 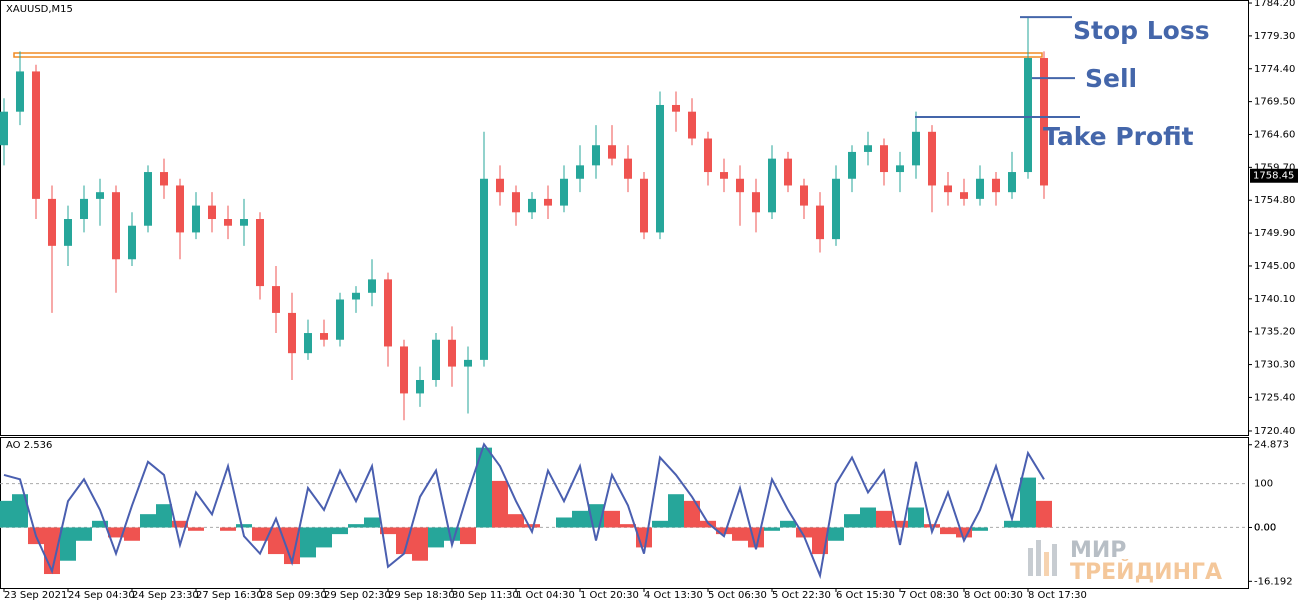 I want to click on y2-tick-label: 100, so click(x=1263, y=484).